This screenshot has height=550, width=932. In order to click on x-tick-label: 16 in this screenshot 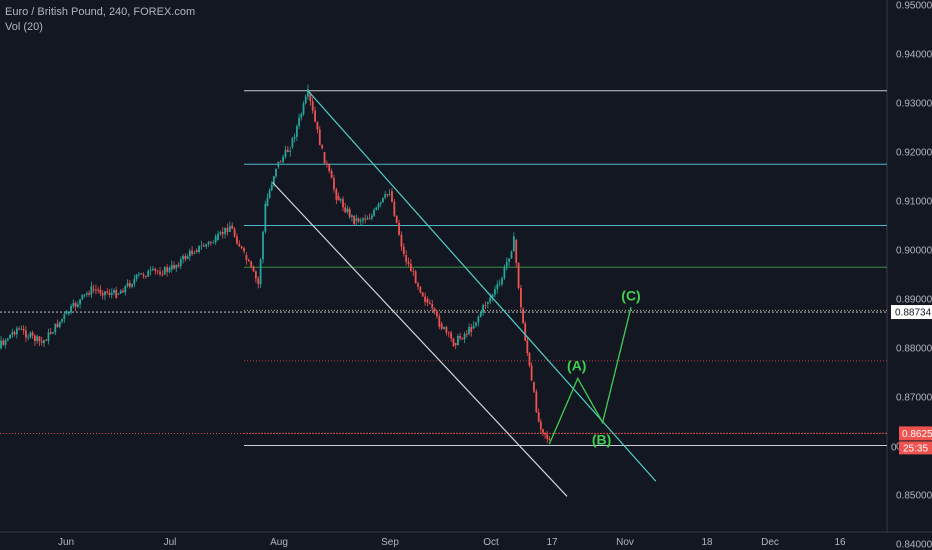, I will do `click(840, 542)`.